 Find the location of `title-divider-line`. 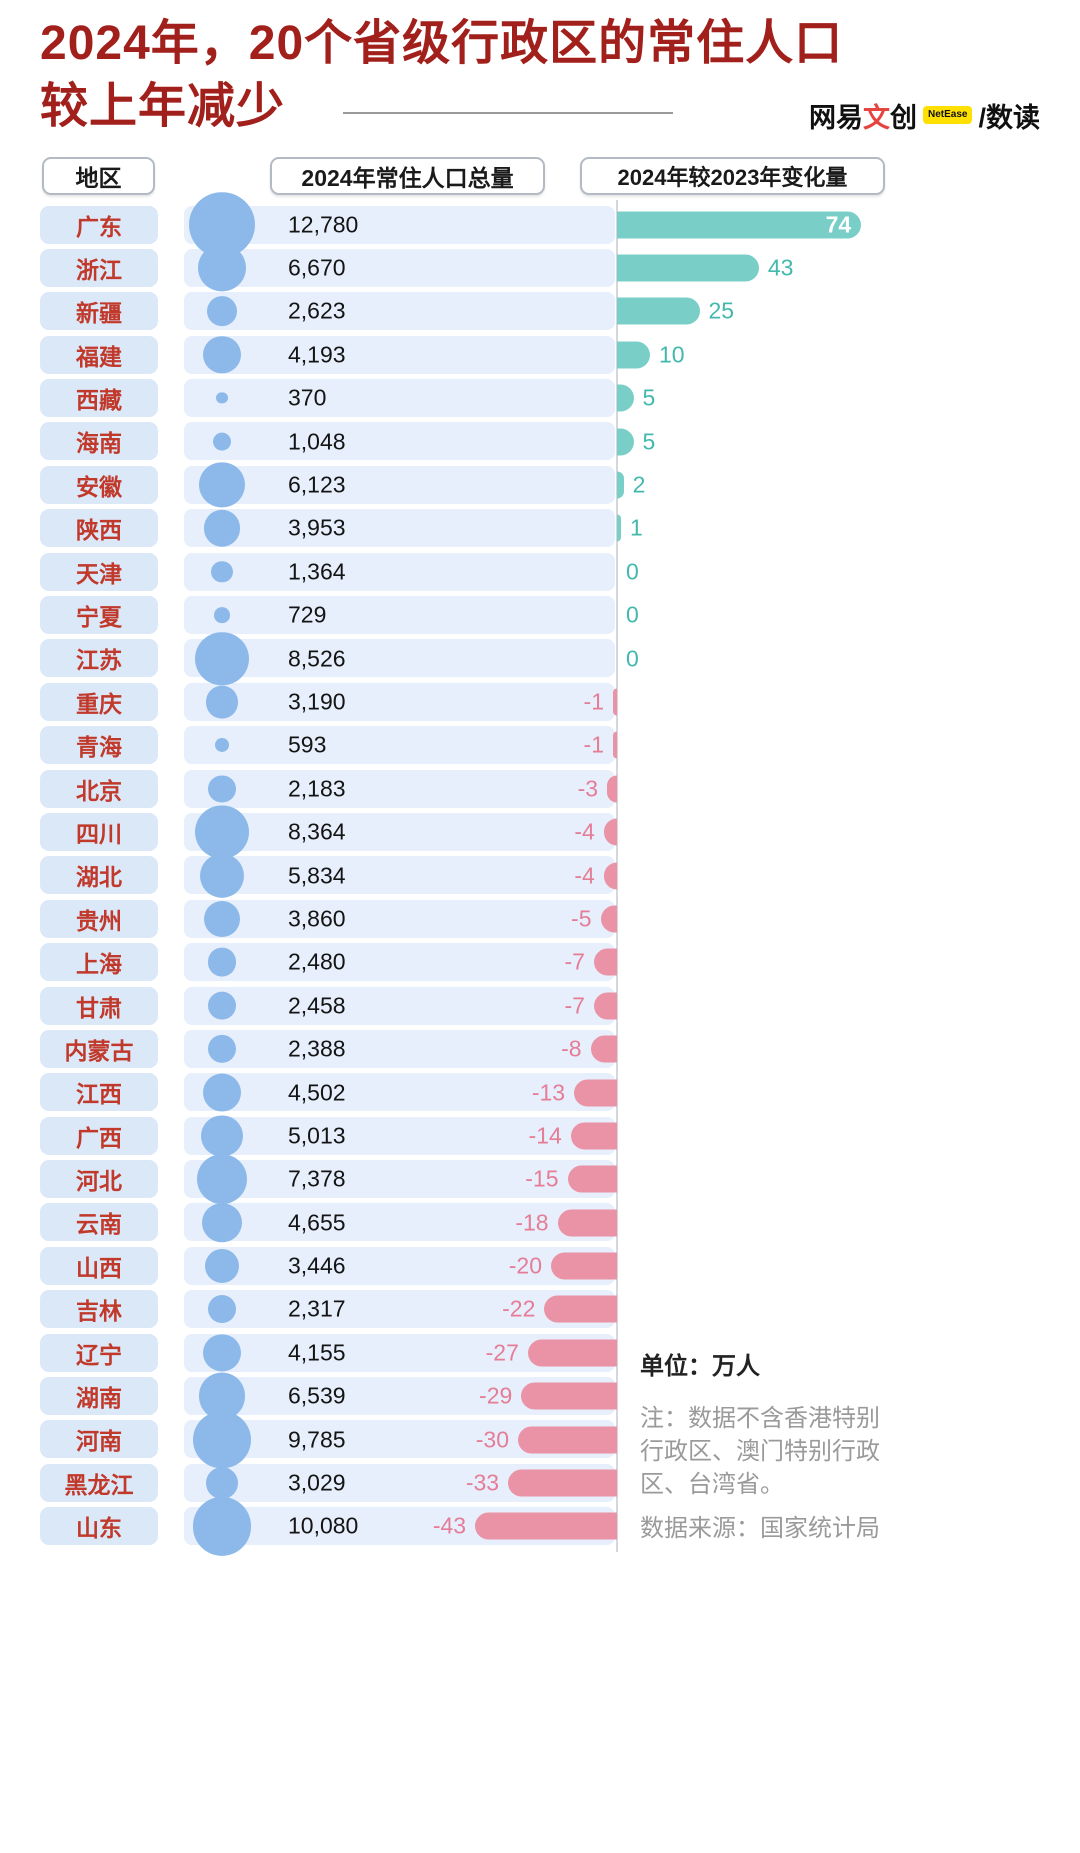

title-divider-line is located at coordinates (508, 113).